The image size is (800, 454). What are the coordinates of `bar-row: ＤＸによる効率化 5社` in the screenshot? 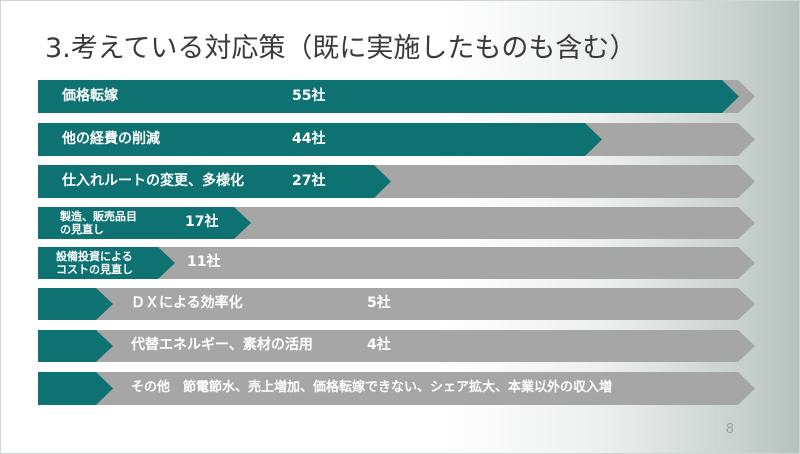 It's located at (396, 304).